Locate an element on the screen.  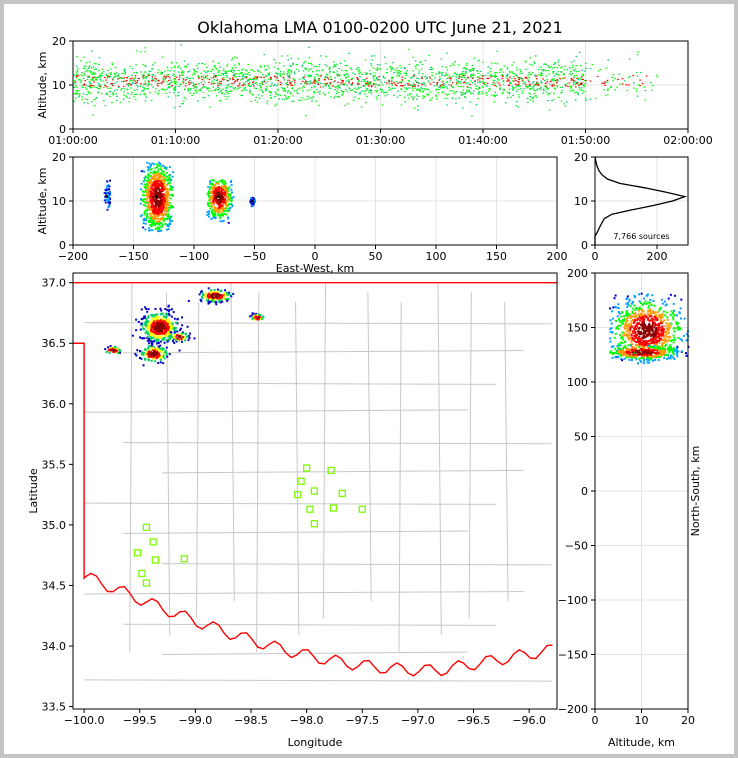
x-tick-label: −99.0 is located at coordinates (196, 720).